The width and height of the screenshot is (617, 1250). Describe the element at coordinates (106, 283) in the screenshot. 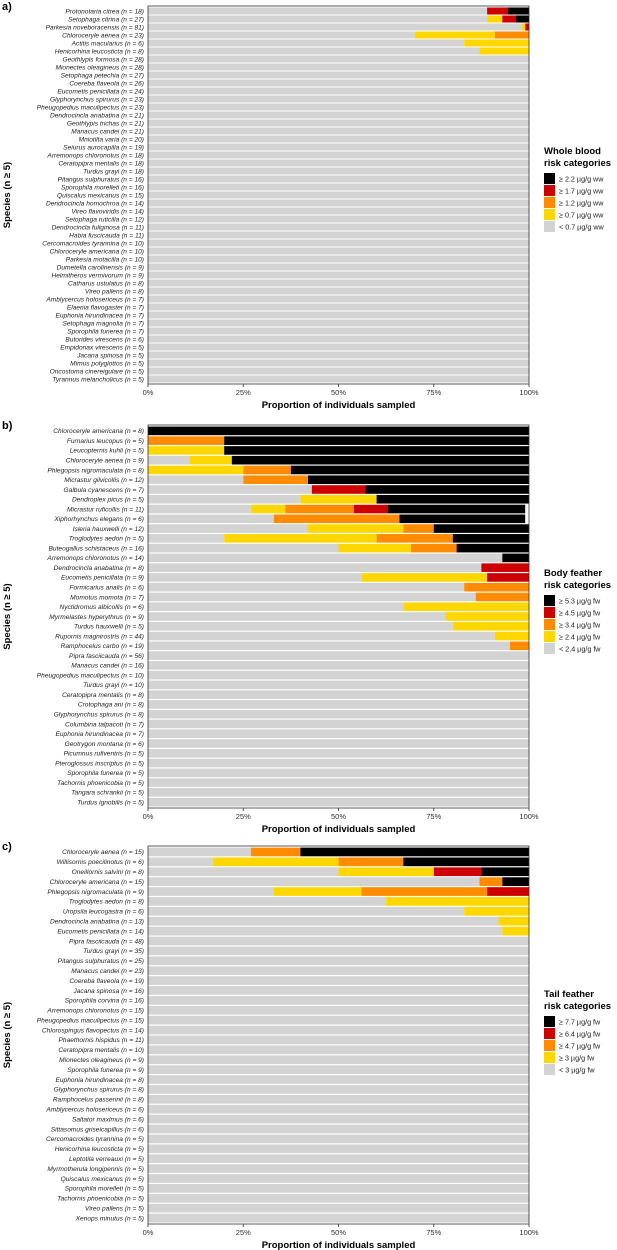

I see `y-tick-label: Catharus ustulatus (n = 8)` at that location.